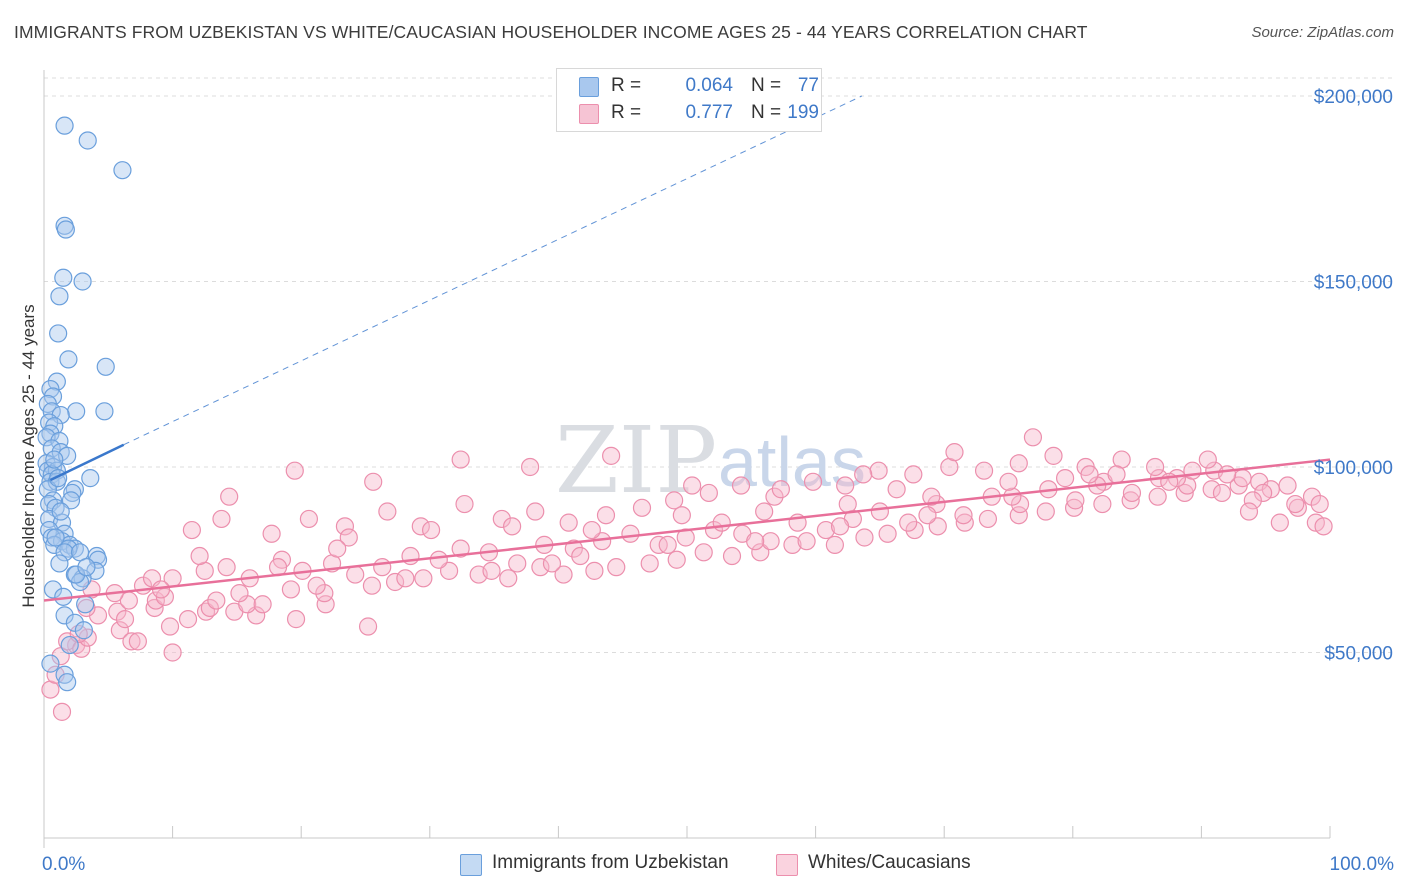 This screenshot has width=1406, height=892. What do you see at coordinates (1353, 282) in the screenshot?
I see `y-tick-label: $150,000` at bounding box center [1353, 282].